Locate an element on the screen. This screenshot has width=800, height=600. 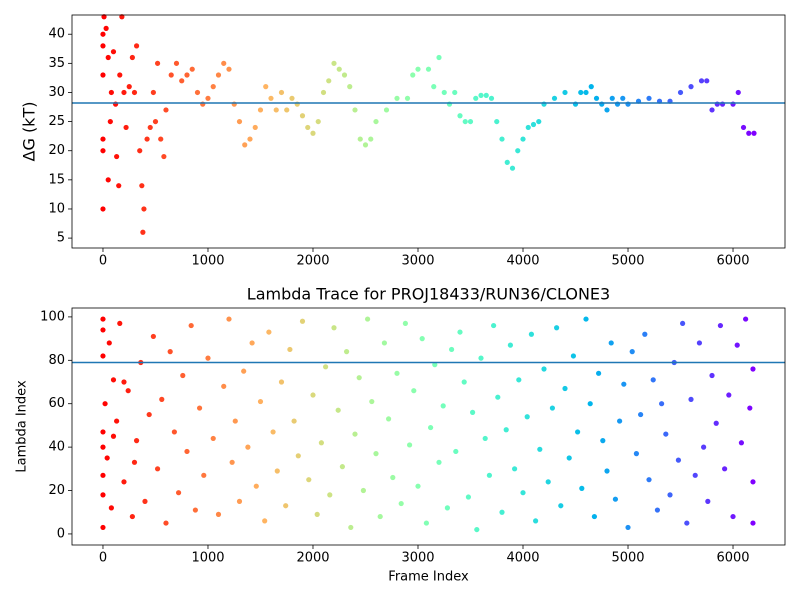
y-axis-label: ΔG (kT) is located at coordinates (29, 132).